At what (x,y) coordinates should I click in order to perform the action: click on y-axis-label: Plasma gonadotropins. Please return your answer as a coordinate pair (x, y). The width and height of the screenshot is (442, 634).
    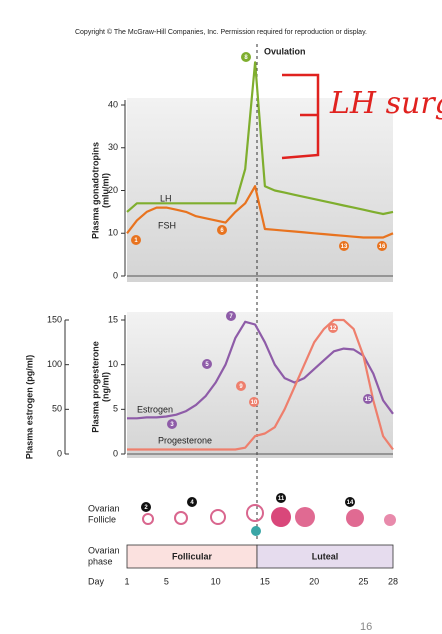
    Looking at the image, I should click on (95, 190).